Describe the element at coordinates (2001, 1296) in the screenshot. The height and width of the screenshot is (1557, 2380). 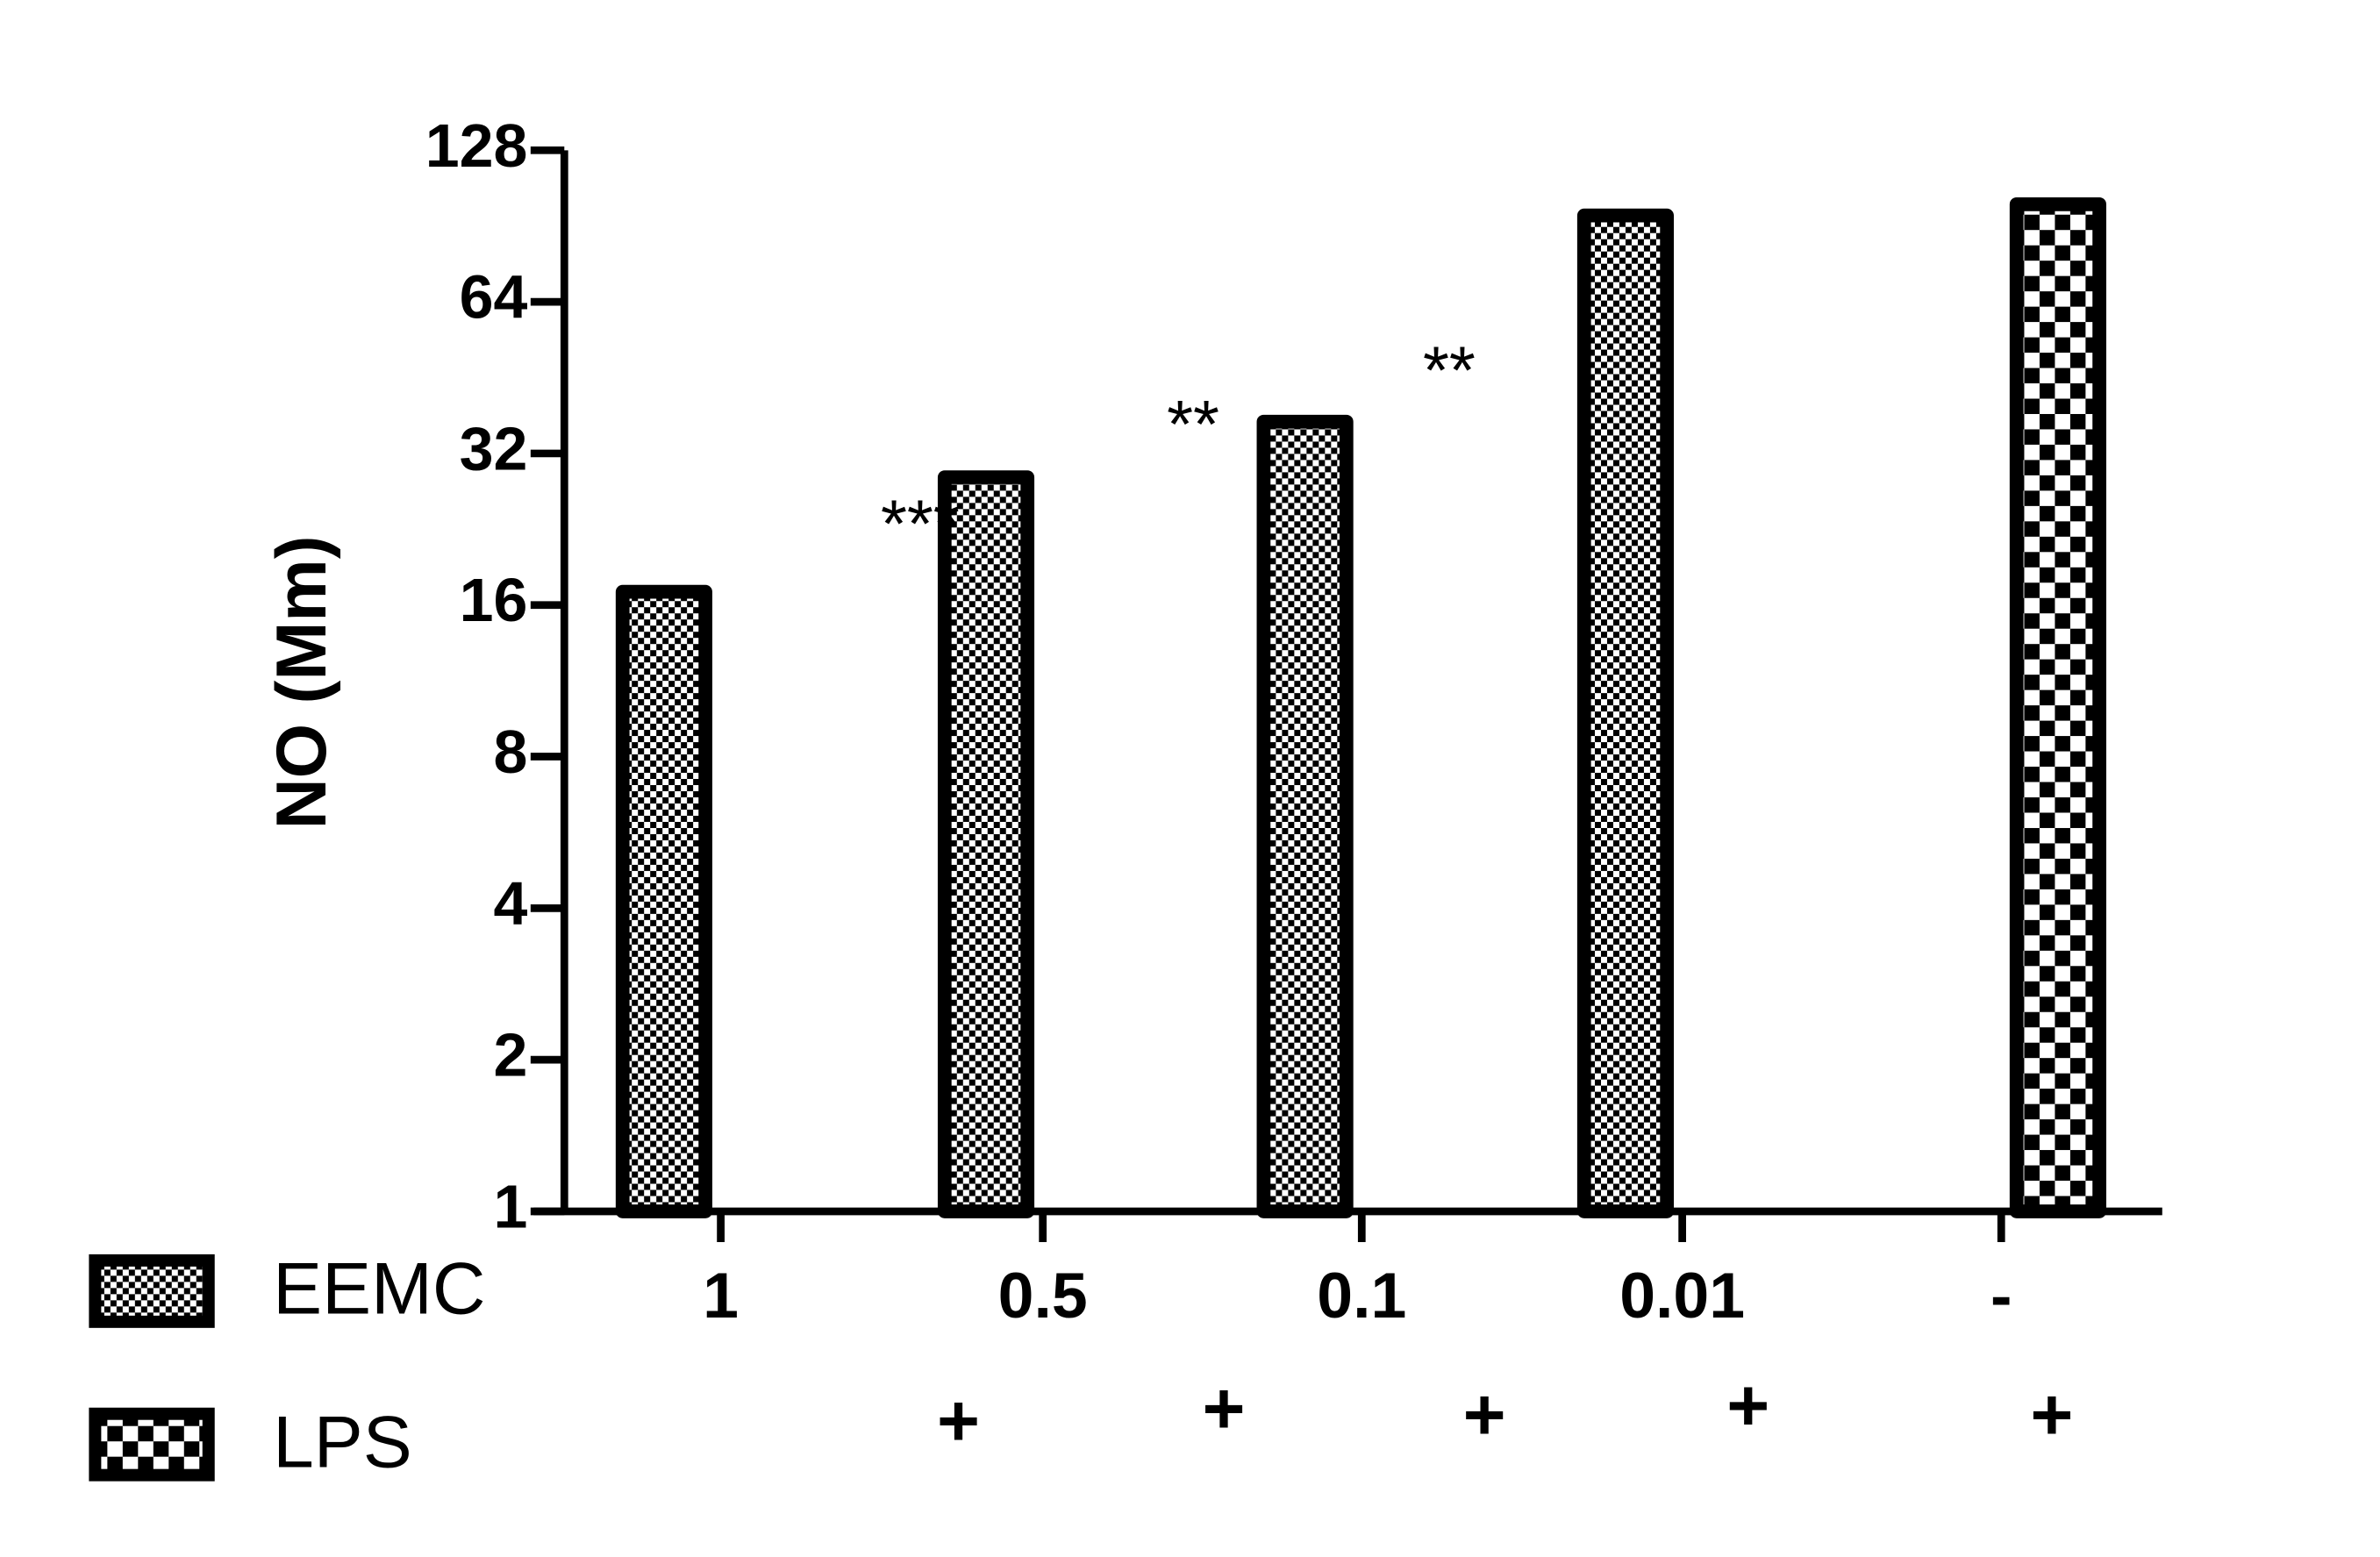
I see `x-tick-label: -` at that location.